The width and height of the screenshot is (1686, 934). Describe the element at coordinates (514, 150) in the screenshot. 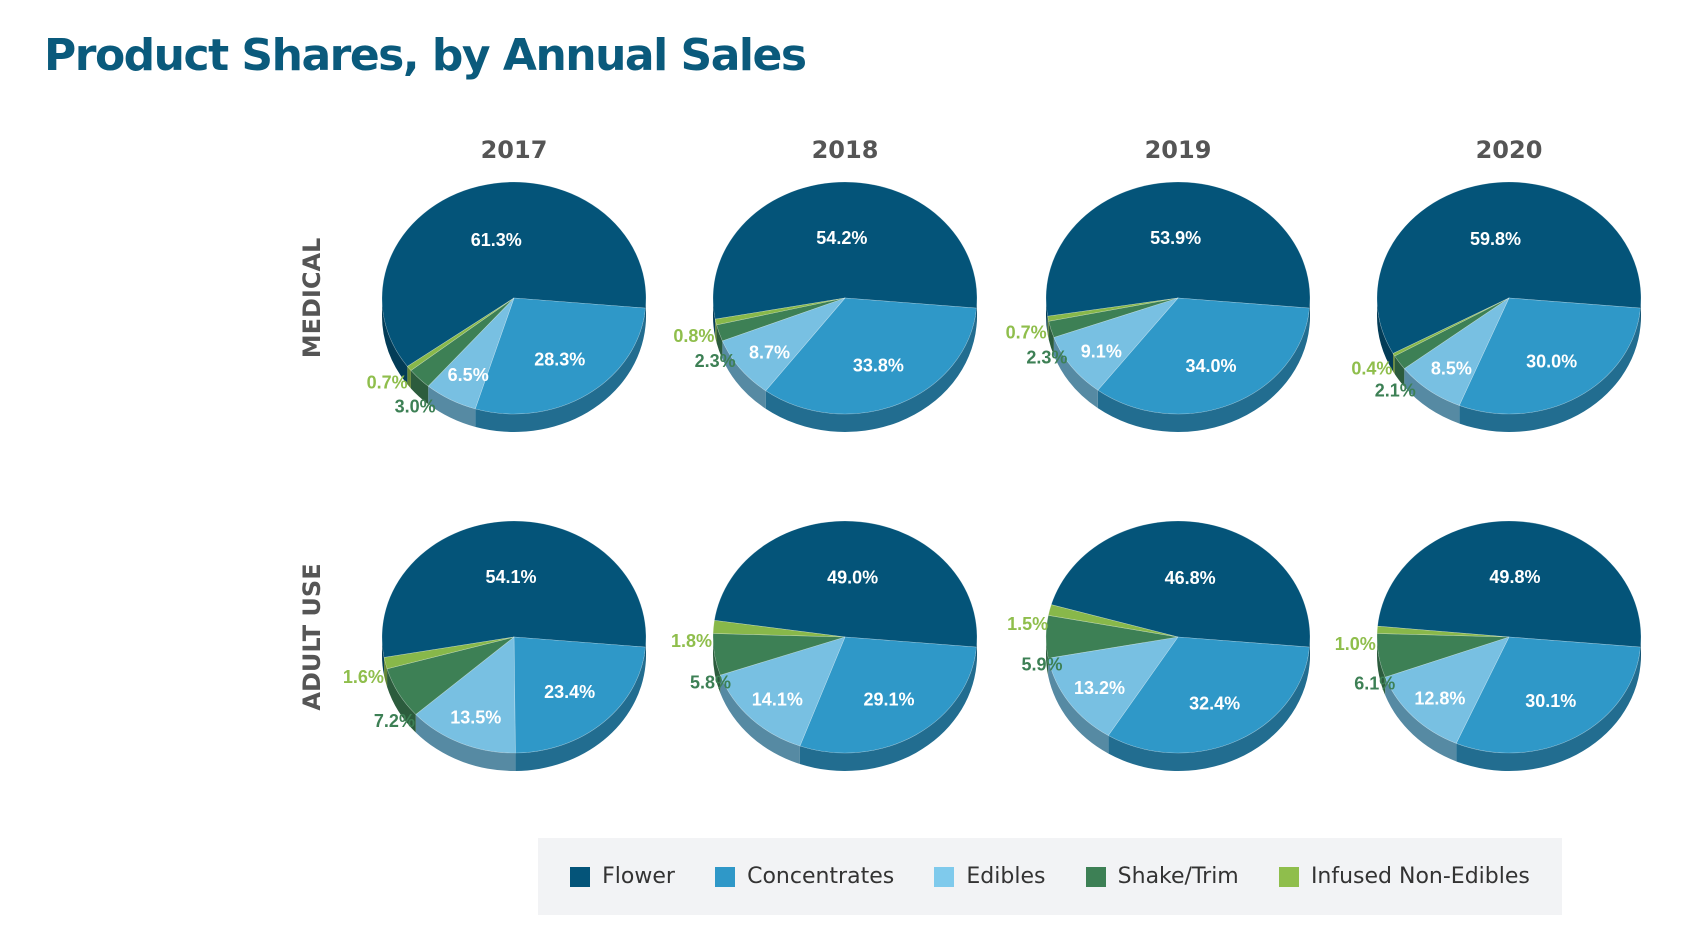

I see `column-header-2017: 2017` at that location.